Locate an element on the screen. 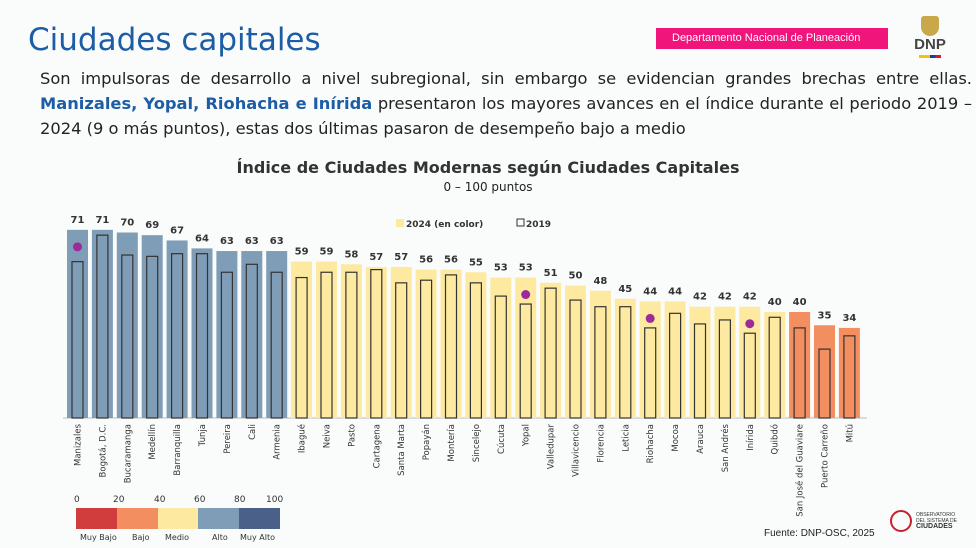  dnp-logo-text: DNP is located at coordinates (930, 44).